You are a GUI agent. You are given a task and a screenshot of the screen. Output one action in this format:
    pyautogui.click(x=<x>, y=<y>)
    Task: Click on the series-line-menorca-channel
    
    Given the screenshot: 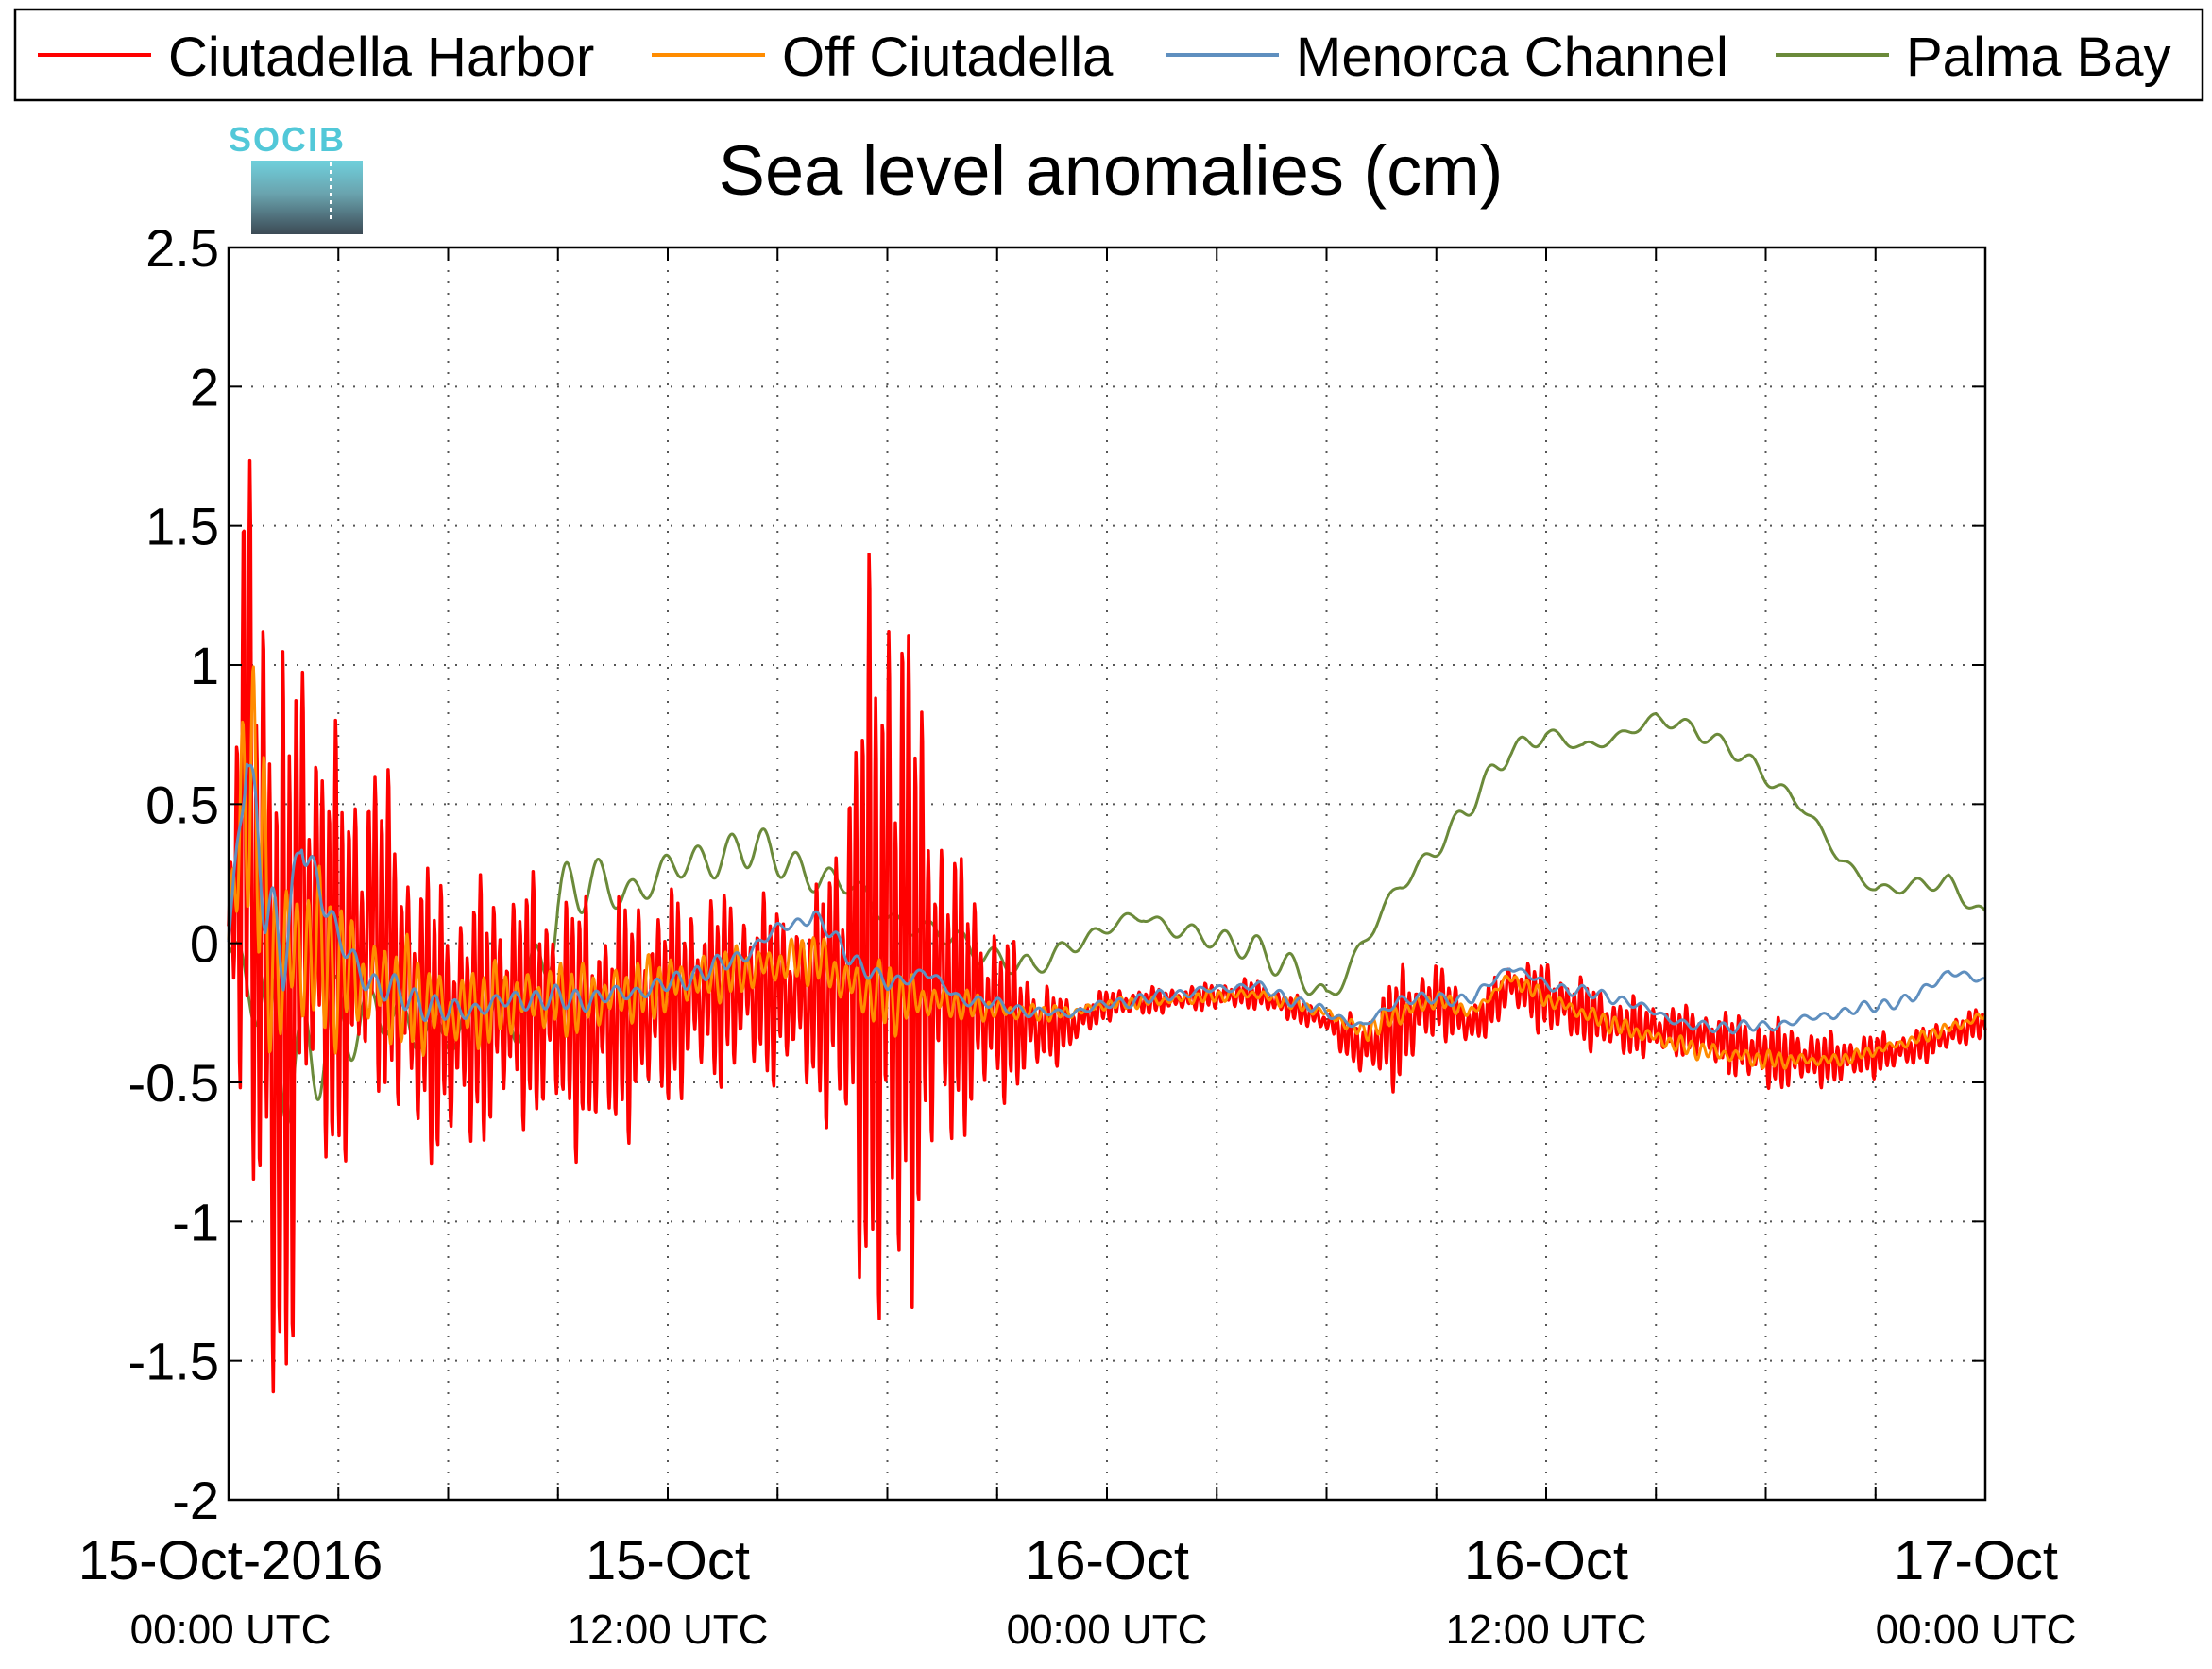 What is the action you would take?
    pyautogui.click(x=1106, y=899)
    